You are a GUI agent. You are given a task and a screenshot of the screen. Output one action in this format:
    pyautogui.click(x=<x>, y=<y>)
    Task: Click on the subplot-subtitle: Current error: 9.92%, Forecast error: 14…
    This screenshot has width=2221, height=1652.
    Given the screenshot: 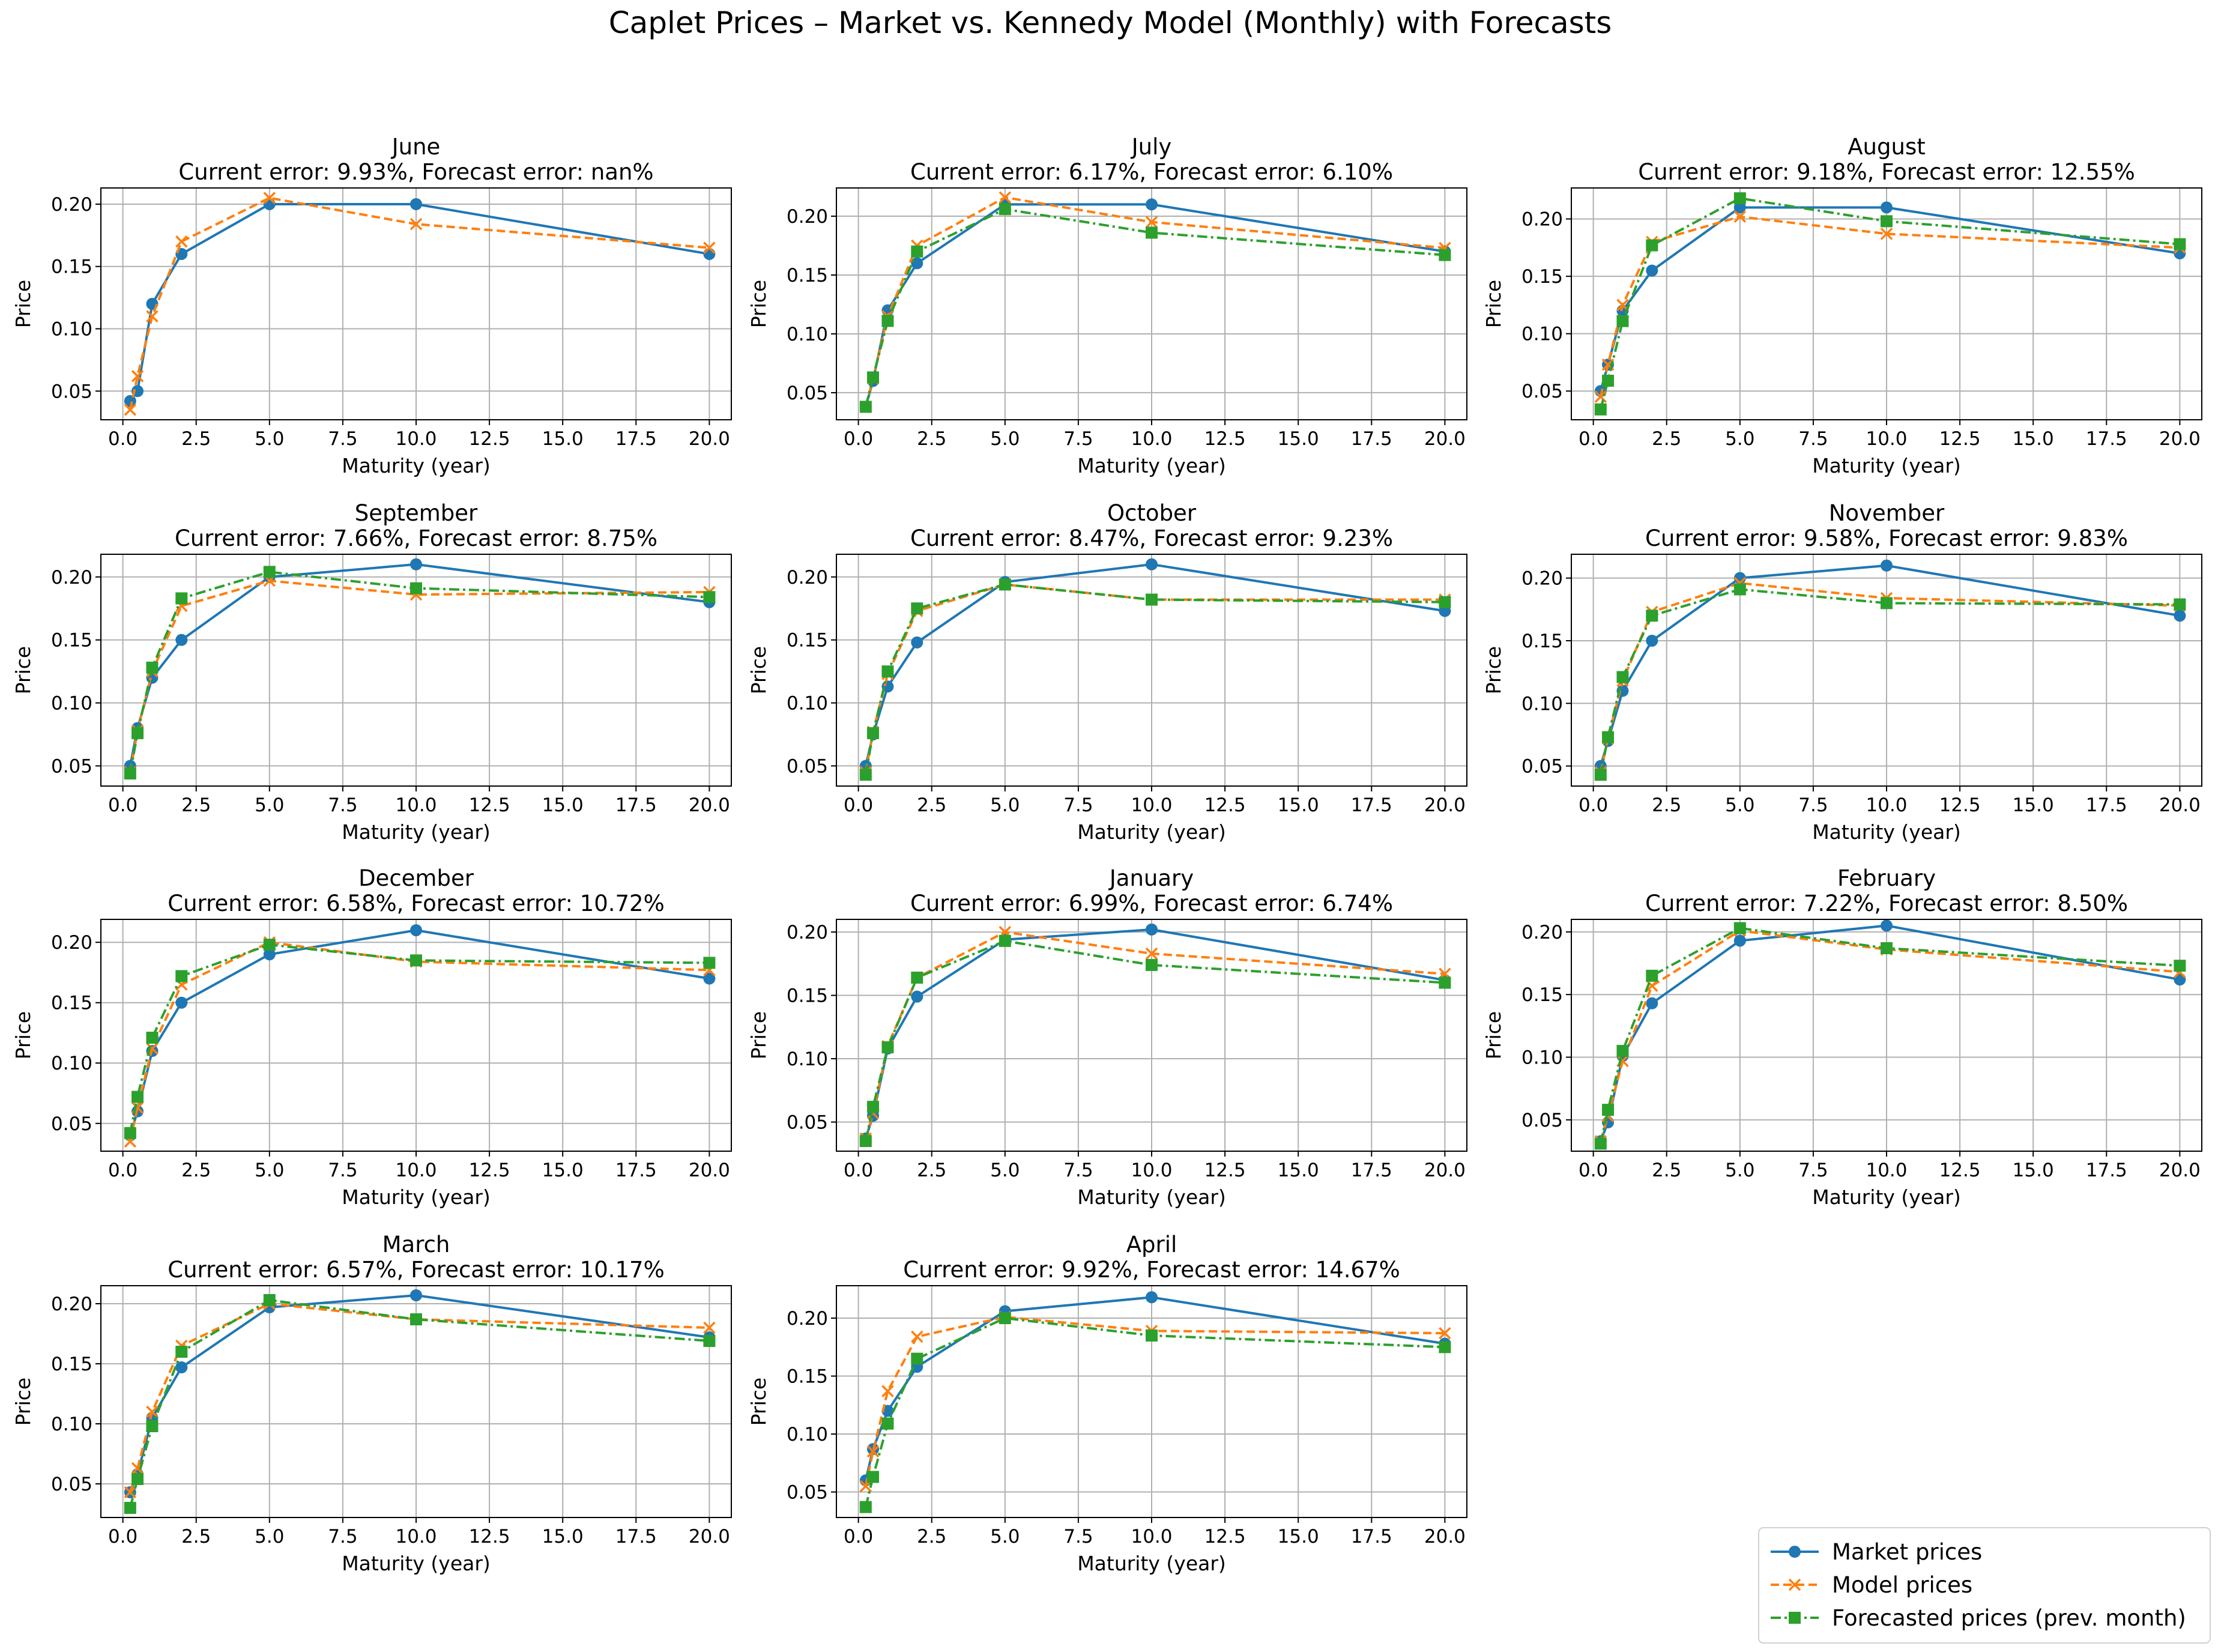 What is the action you would take?
    pyautogui.click(x=1151, y=1270)
    